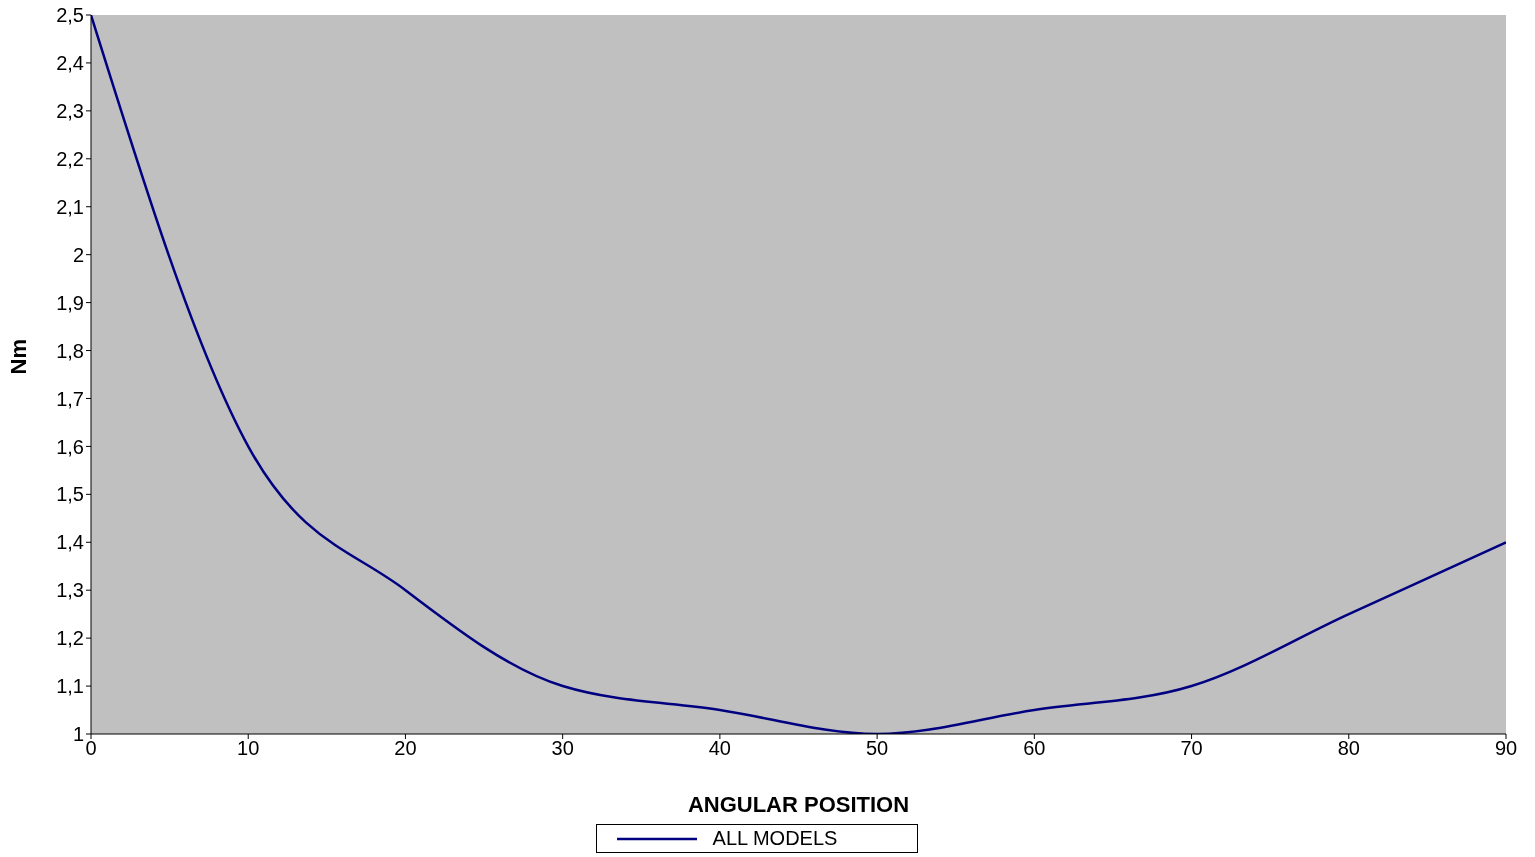  I want to click on y-tick-label: 2,4, so click(70, 63).